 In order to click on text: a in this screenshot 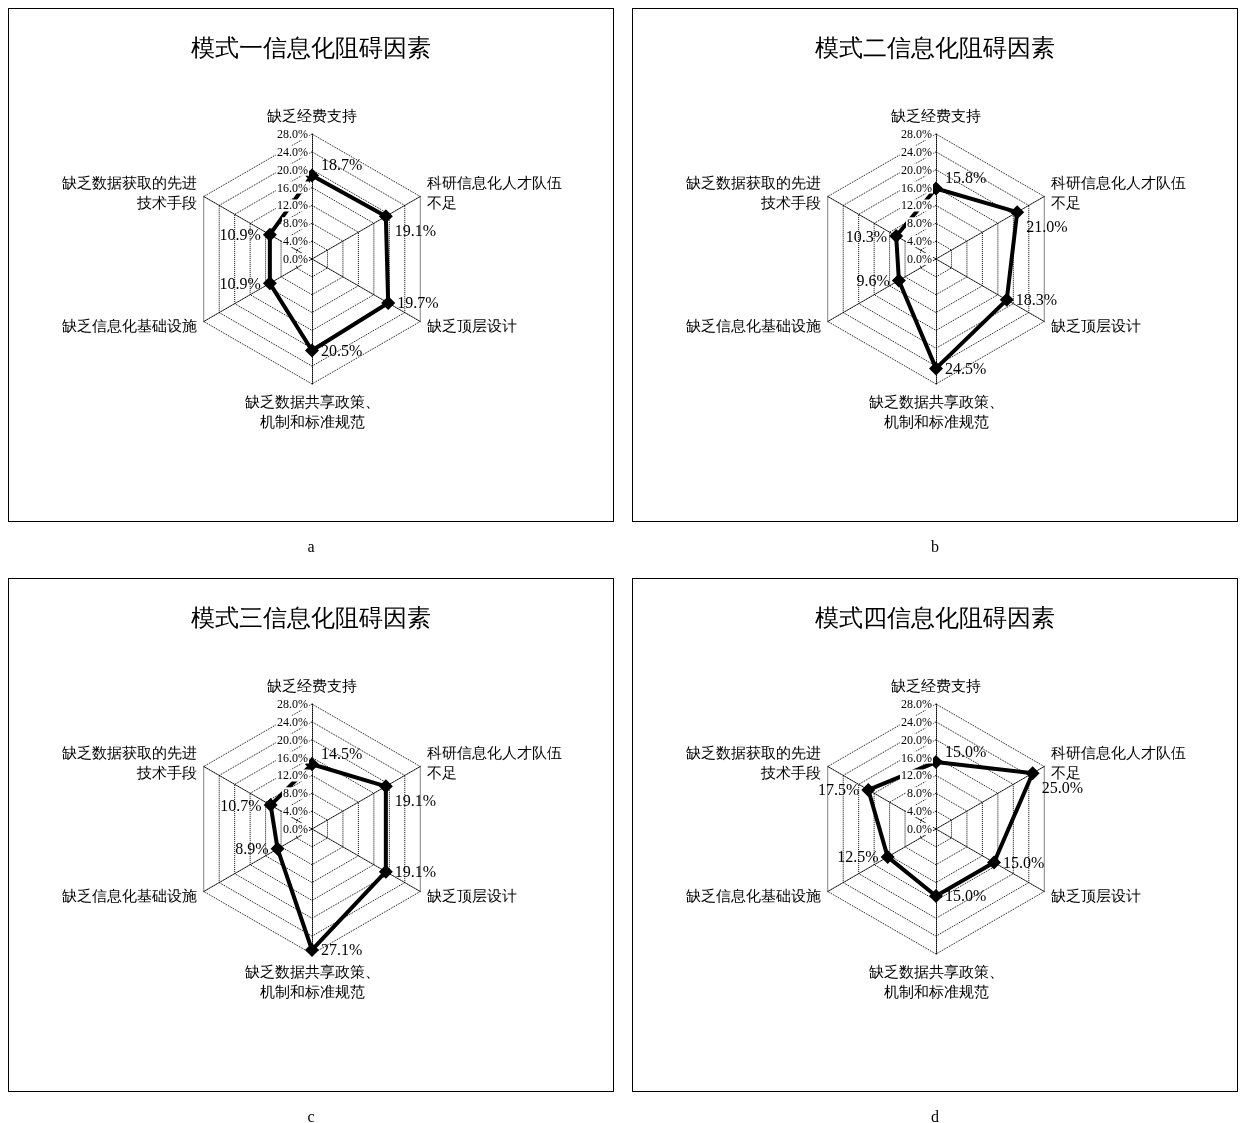, I will do `click(311, 547)`.